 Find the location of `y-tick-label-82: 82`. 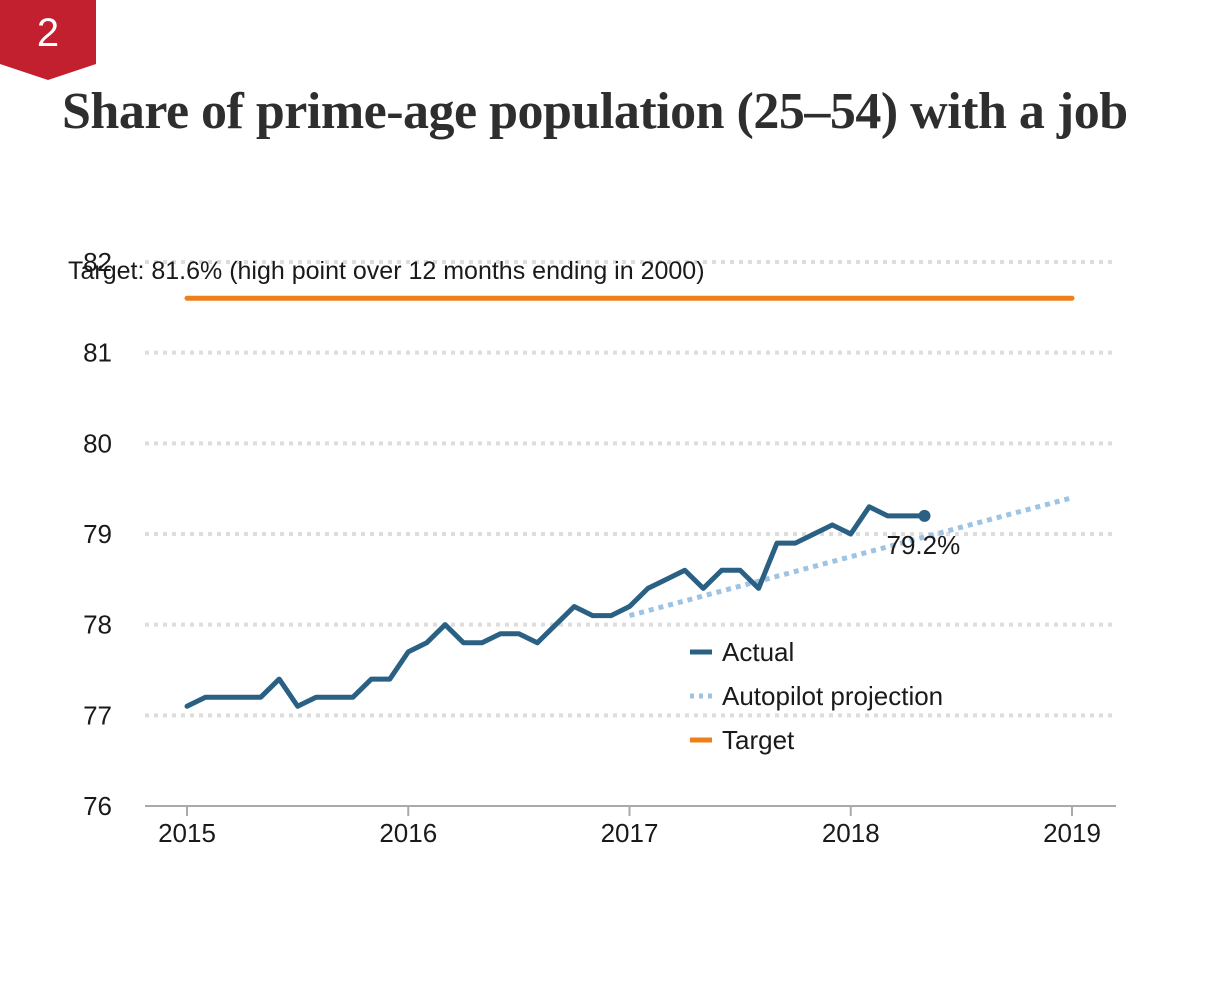

y-tick-label-82: 82 is located at coordinates (97, 262).